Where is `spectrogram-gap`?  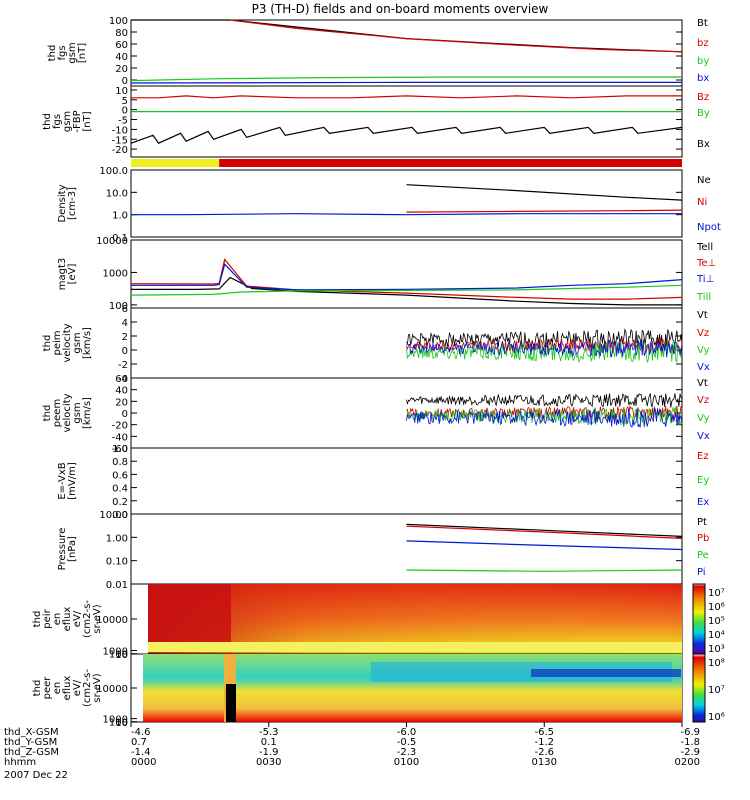 spectrogram-gap is located at coordinates (231, 703).